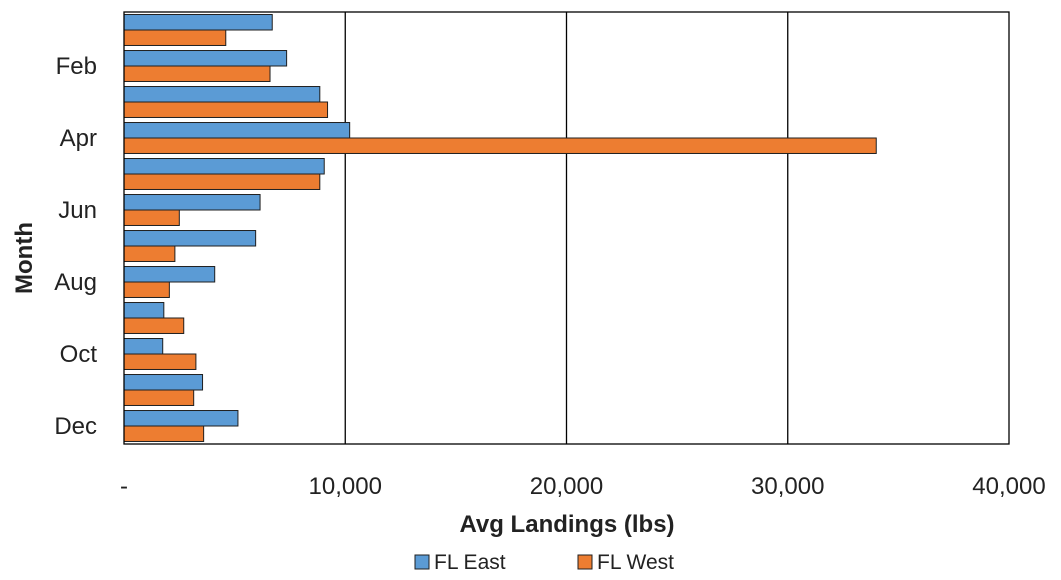 Image resolution: width=1061 pixels, height=580 pixels. What do you see at coordinates (146, 289) in the screenshot?
I see `bar-aug-fl-west` at bounding box center [146, 289].